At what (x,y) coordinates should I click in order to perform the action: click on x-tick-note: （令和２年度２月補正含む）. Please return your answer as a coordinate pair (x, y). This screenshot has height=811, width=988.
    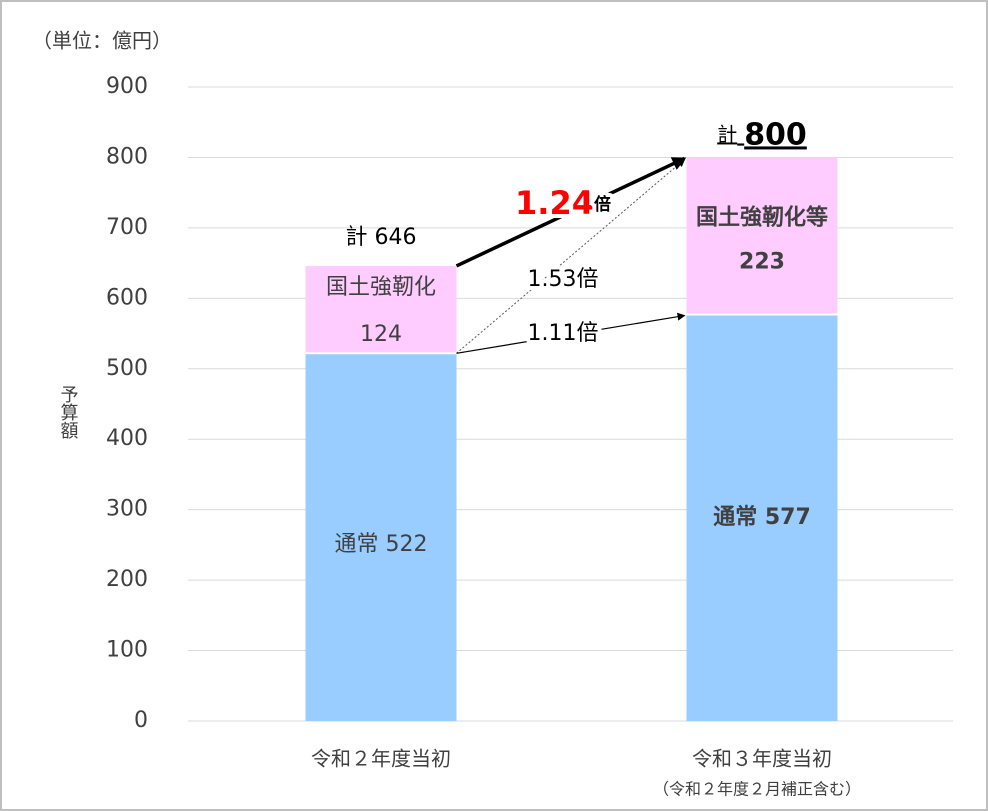
    Looking at the image, I should click on (757, 789).